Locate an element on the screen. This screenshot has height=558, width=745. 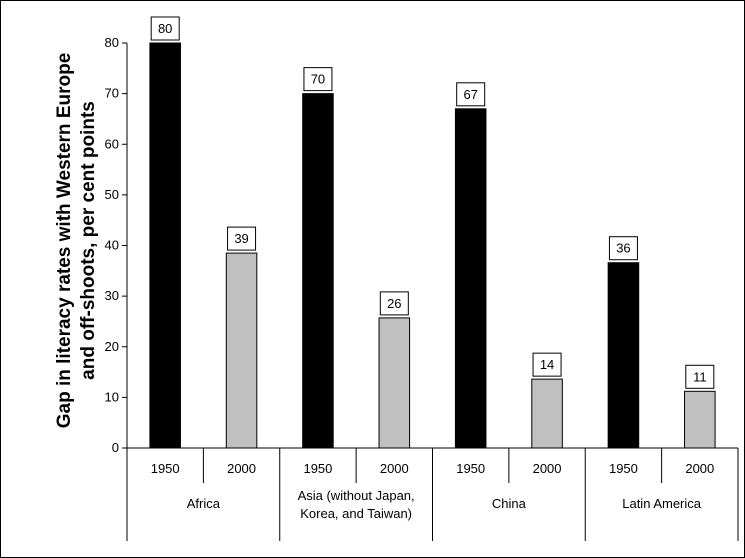
data-label: 11 is located at coordinates (700, 376).